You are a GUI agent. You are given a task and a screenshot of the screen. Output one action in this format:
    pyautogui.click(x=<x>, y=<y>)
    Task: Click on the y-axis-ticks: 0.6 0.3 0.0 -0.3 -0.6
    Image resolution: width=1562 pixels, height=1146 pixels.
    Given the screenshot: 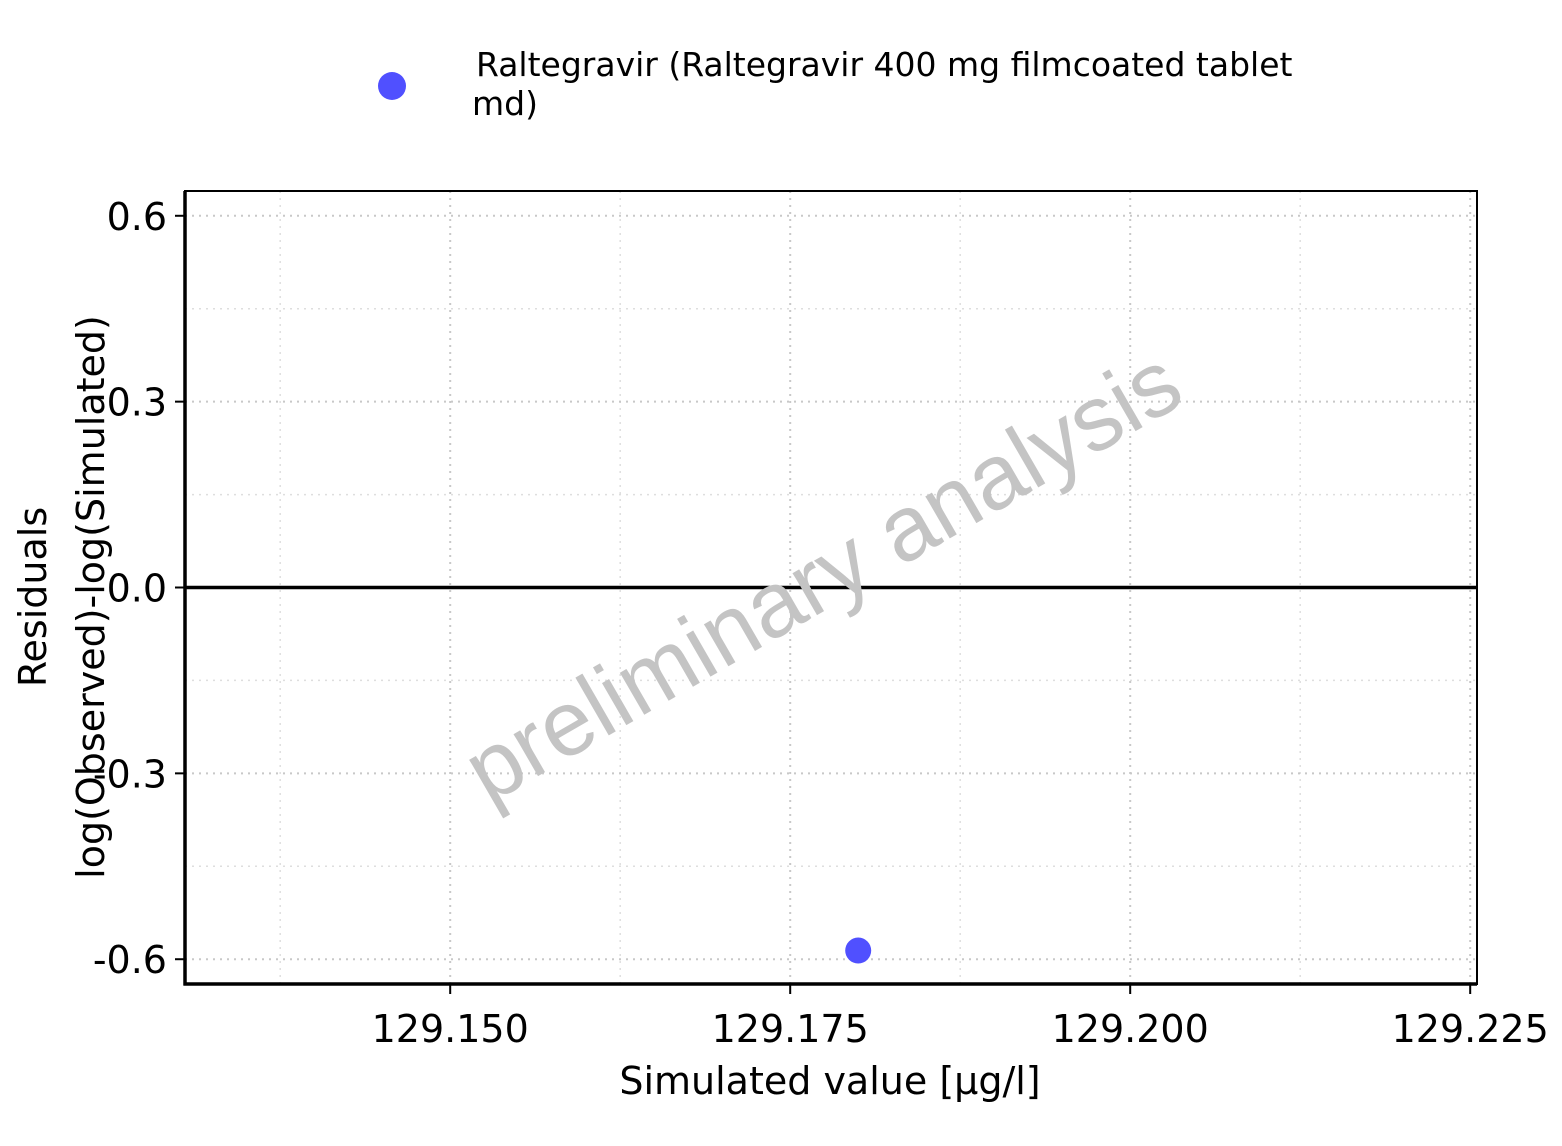 What is the action you would take?
    pyautogui.click(x=139, y=588)
    